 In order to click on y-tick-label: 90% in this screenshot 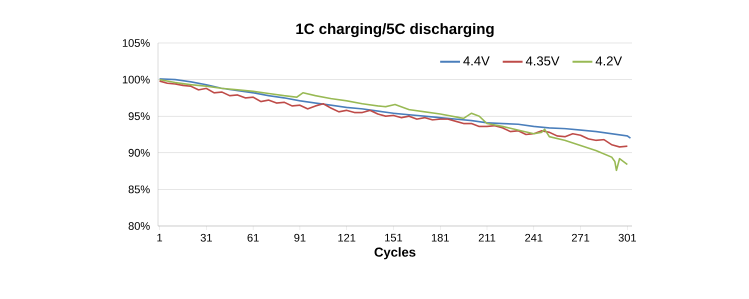, I will do `click(139, 152)`.